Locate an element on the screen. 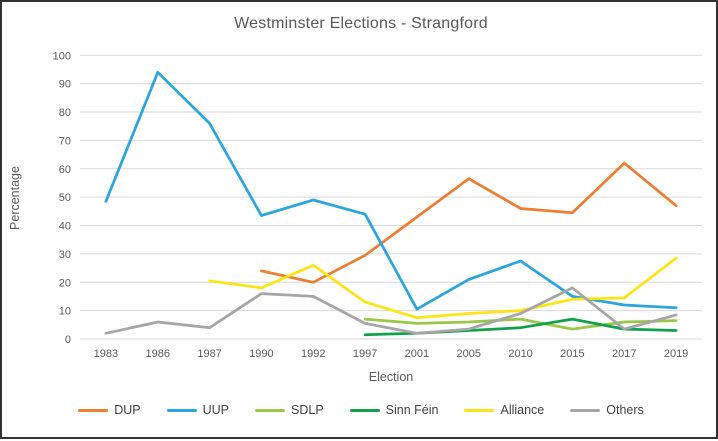 The width and height of the screenshot is (718, 441). x-tick-2001: 2001 is located at coordinates (417, 354).